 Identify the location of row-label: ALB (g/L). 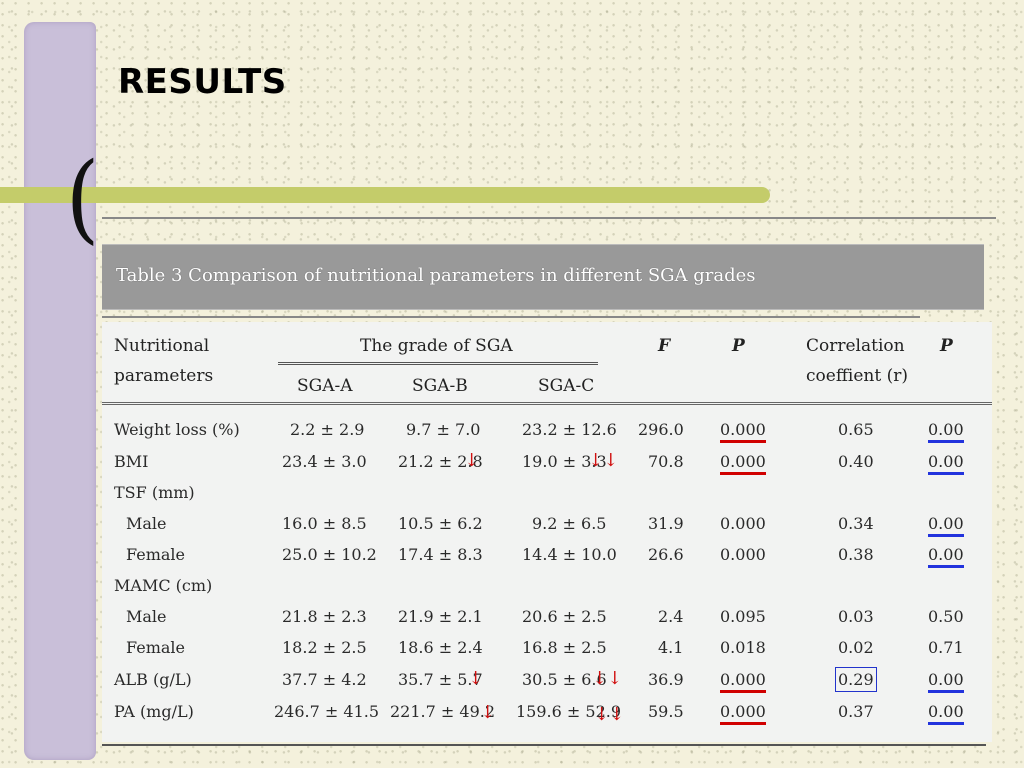
(153, 679).